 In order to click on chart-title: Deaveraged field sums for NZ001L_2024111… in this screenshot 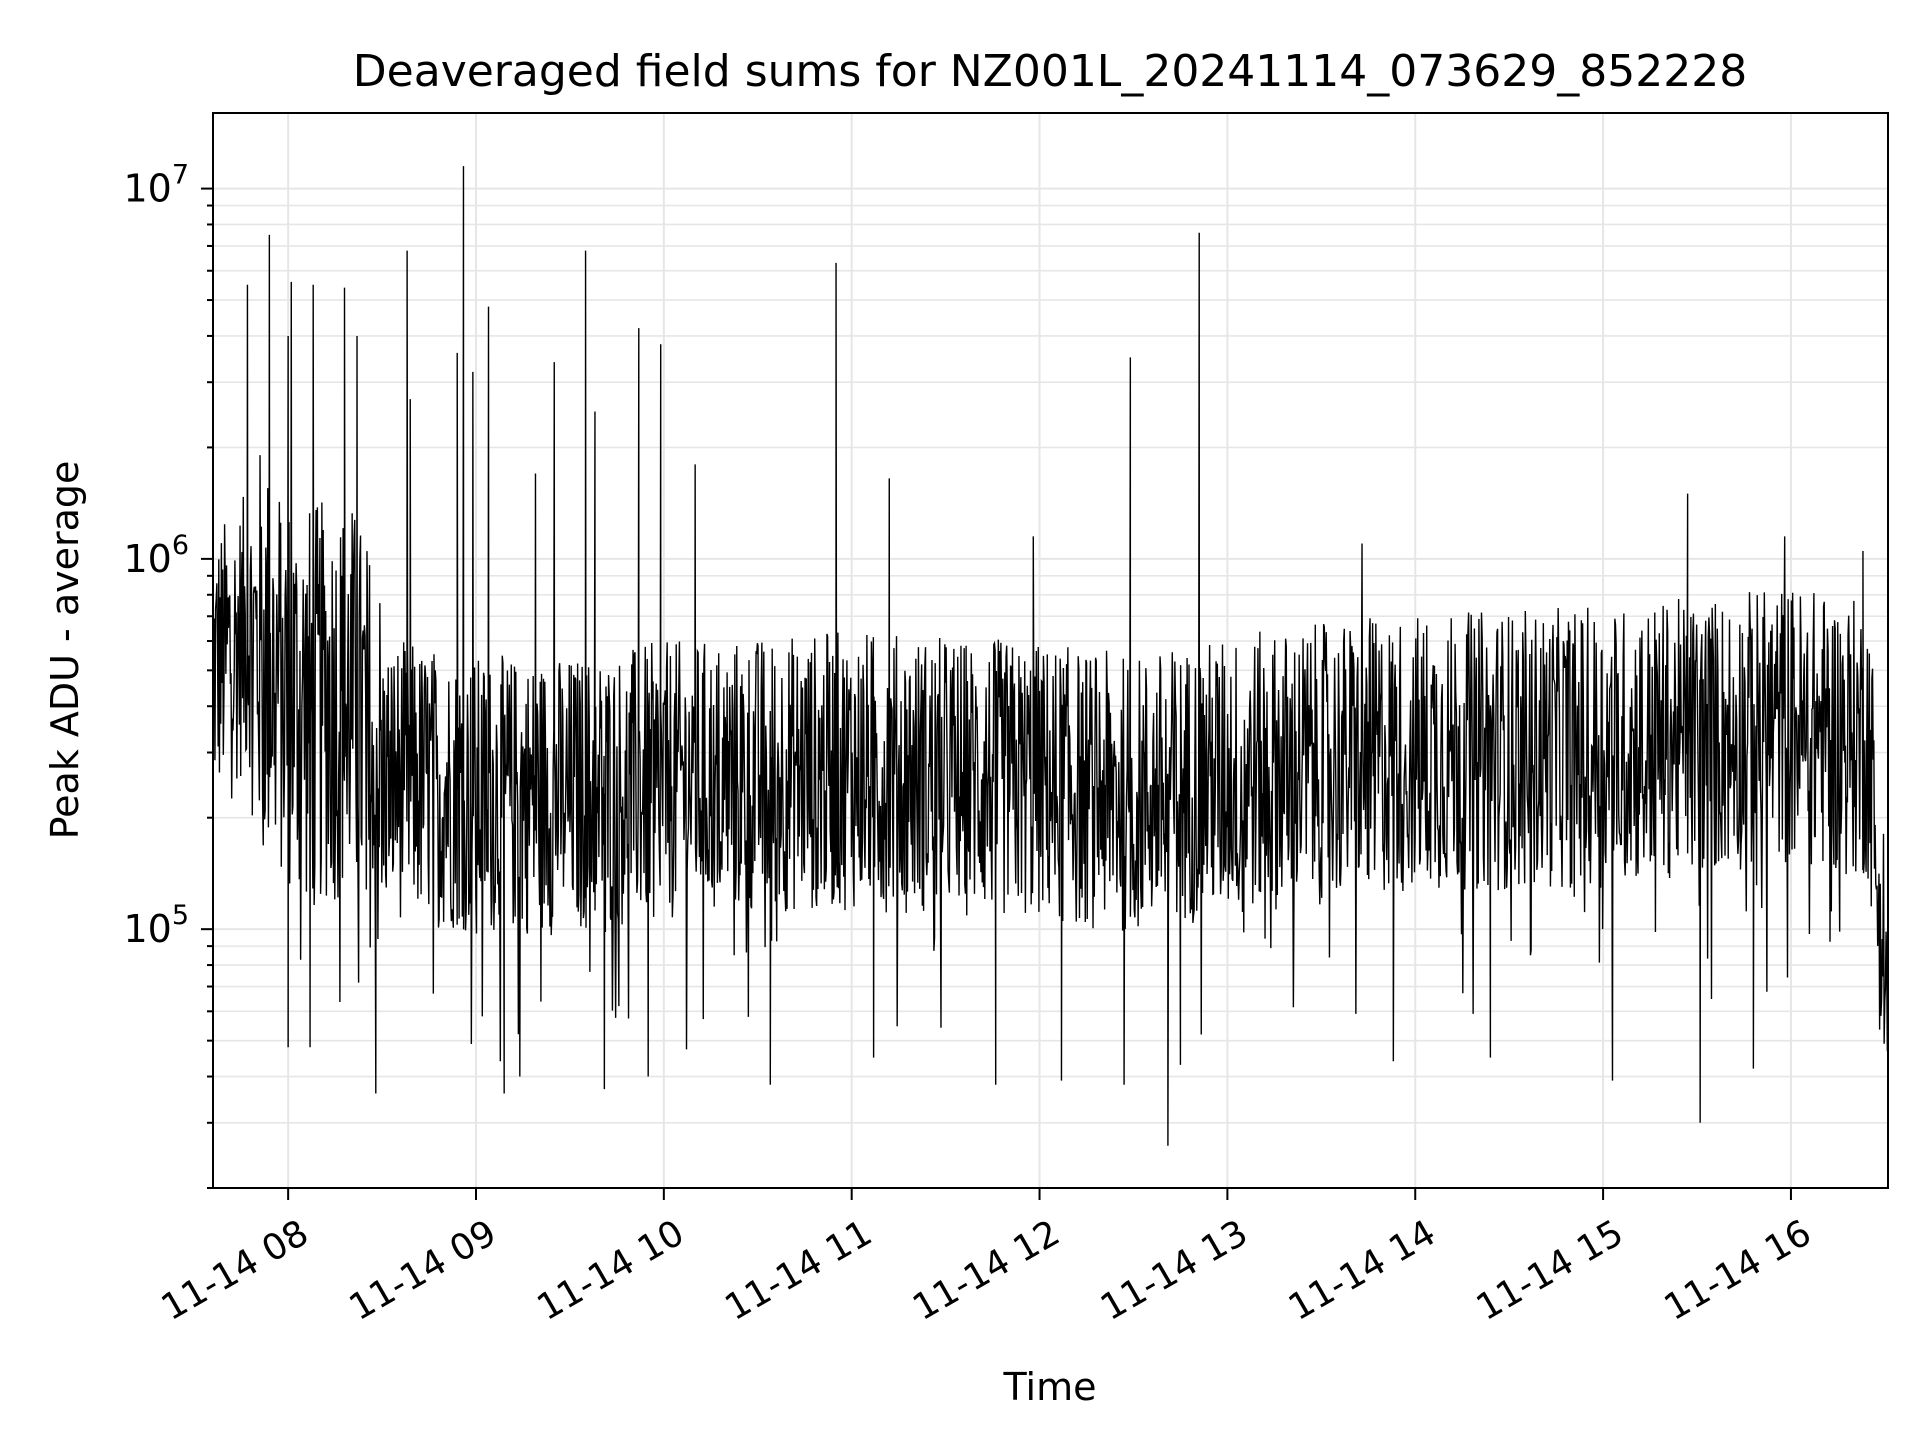, I will do `click(1050, 71)`.